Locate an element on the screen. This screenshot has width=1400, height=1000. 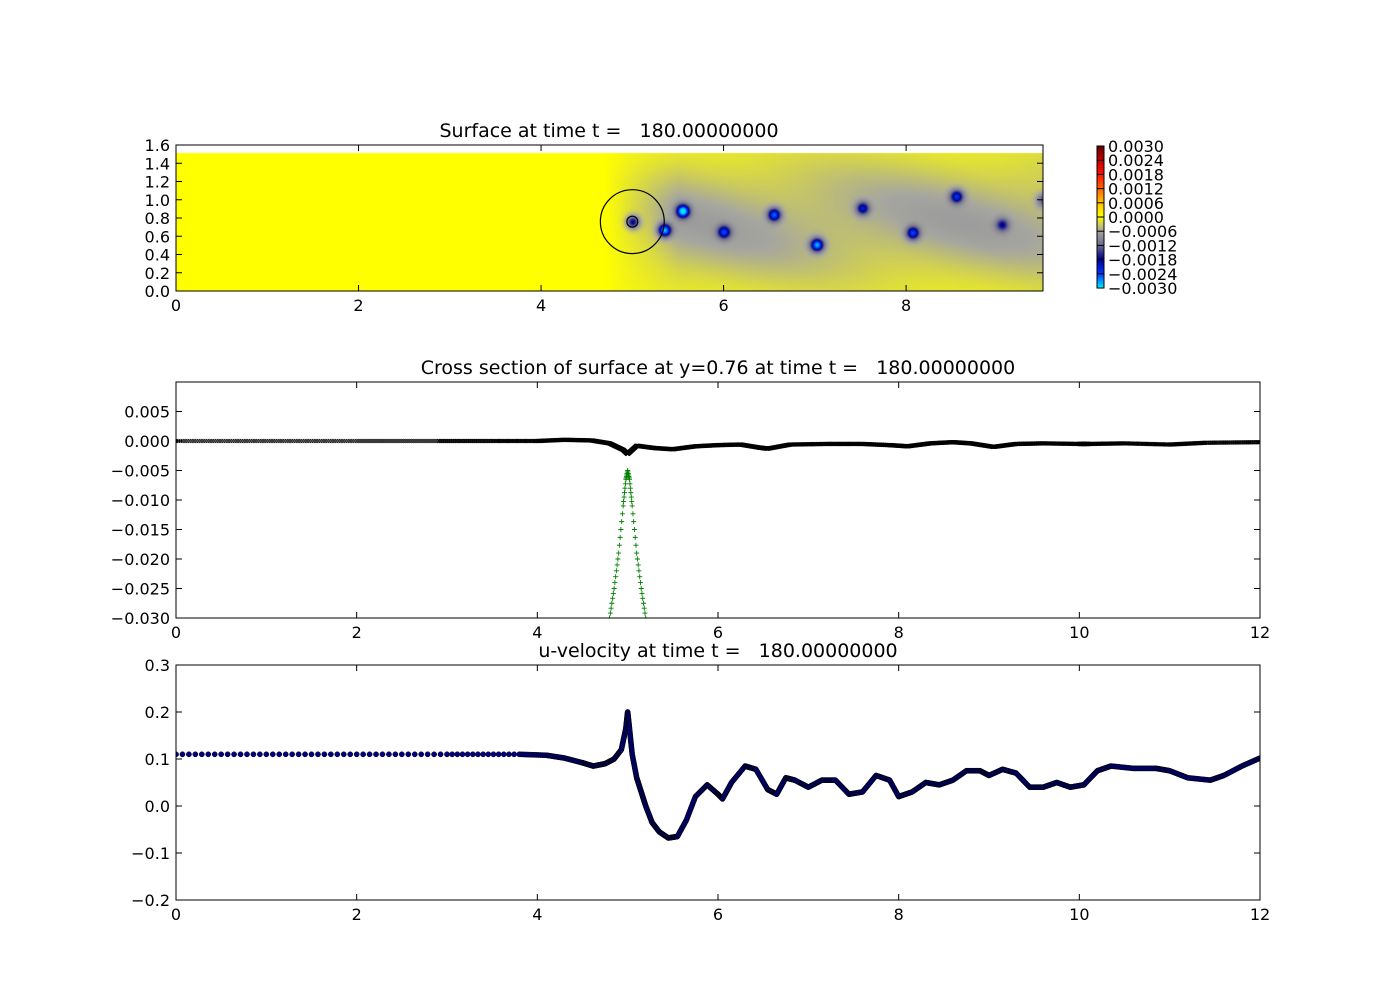
heatmap-y-tick-label: 0.4 is located at coordinates (157, 255).